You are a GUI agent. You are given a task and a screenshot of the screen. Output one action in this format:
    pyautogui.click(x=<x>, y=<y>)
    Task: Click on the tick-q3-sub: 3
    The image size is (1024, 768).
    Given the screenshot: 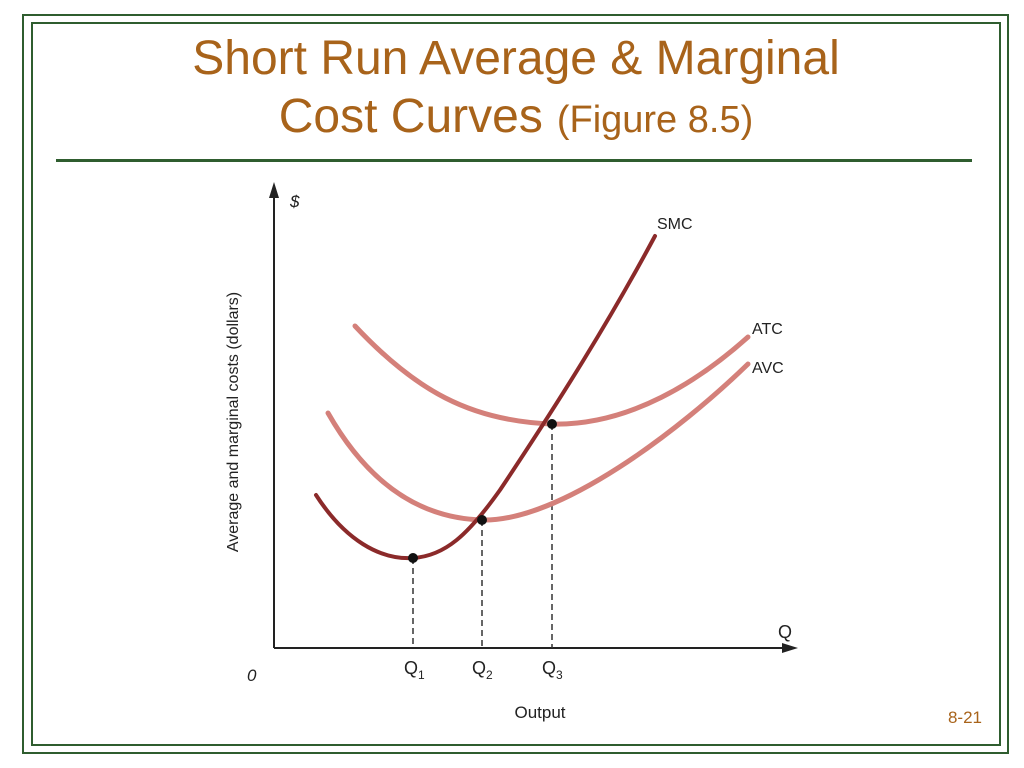 What is the action you would take?
    pyautogui.click(x=559, y=675)
    